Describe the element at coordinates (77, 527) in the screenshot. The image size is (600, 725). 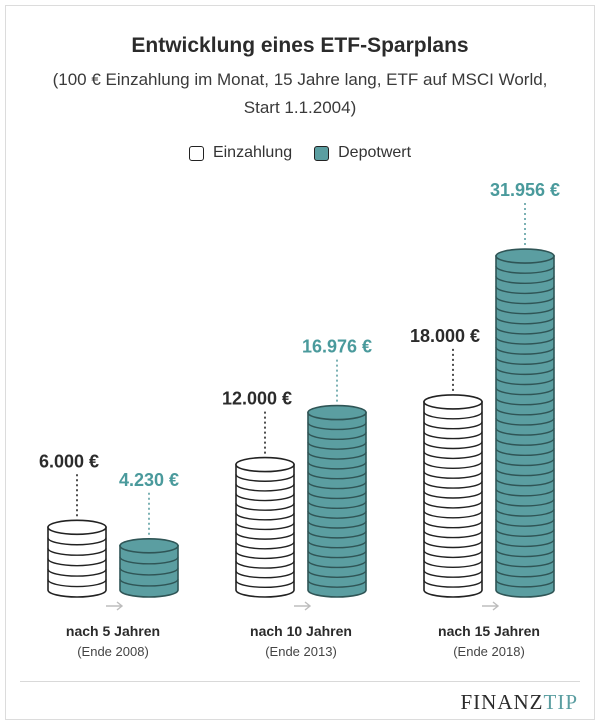
I see `bar-einzahlung-5-jahre-top` at that location.